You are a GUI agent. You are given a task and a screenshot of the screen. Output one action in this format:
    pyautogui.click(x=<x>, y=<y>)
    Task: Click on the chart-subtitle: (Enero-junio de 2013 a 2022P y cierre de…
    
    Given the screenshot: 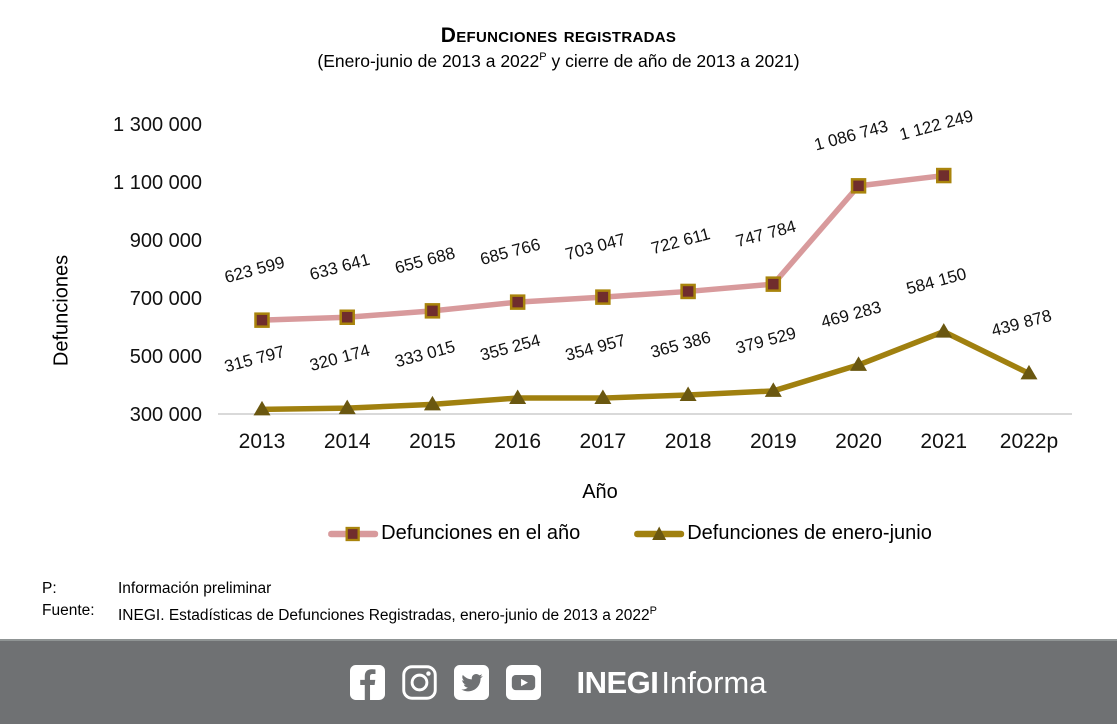 What is the action you would take?
    pyautogui.click(x=558, y=61)
    